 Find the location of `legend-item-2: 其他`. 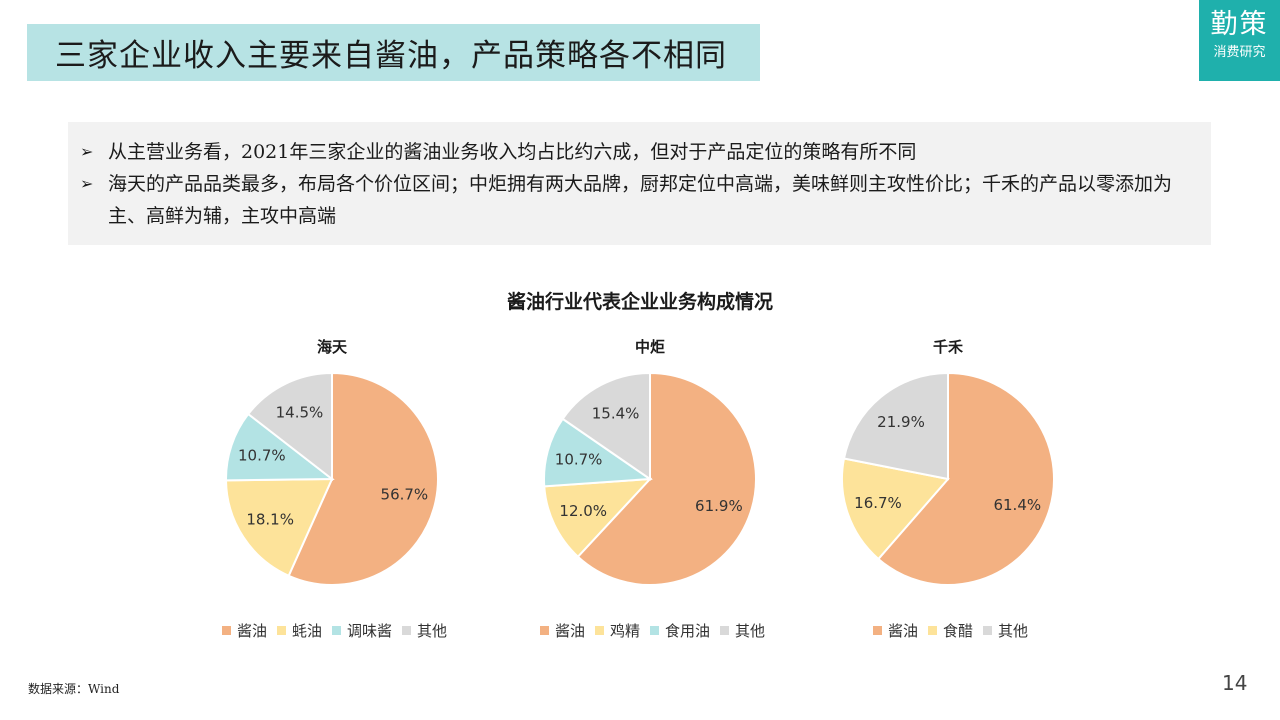

legend-item-2: 其他 is located at coordinates (1005, 630).